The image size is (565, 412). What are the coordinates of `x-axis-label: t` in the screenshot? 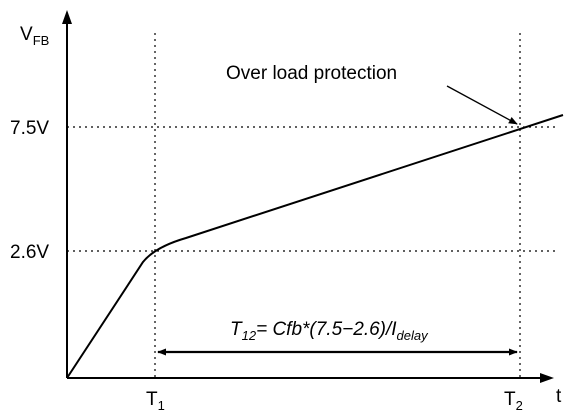 It's located at (559, 396).